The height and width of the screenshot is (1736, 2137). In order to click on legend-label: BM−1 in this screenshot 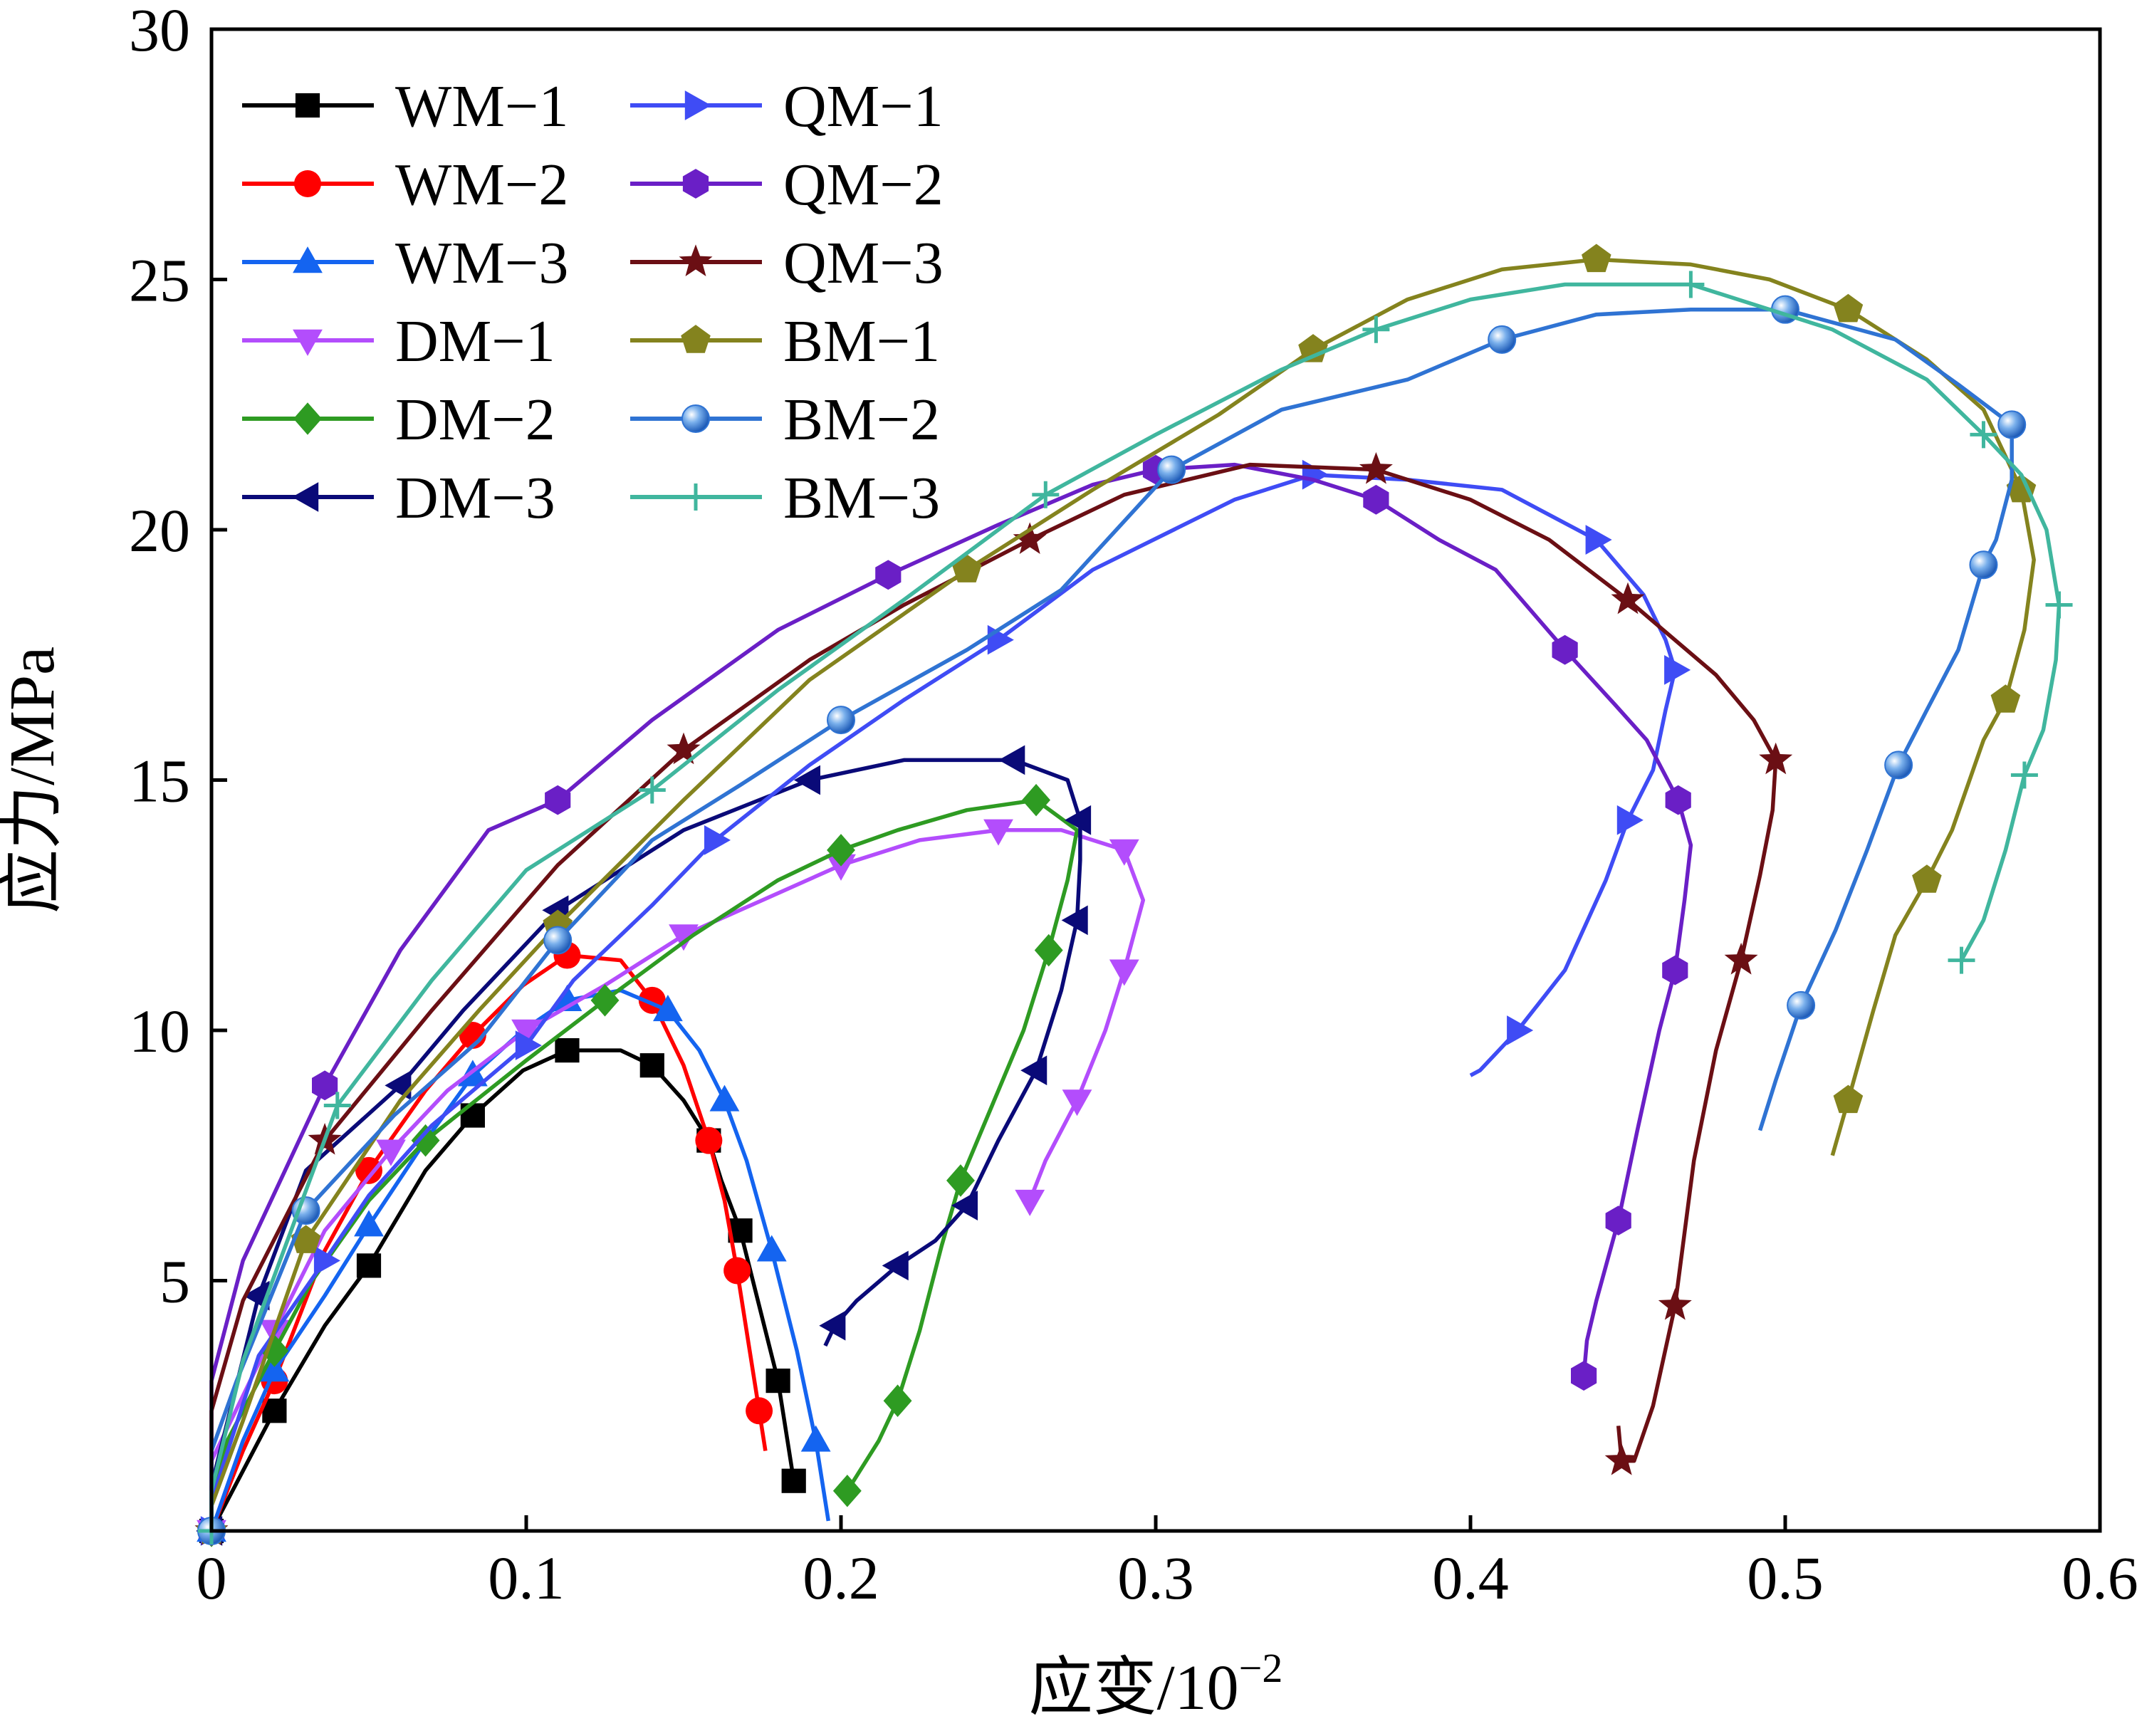, I will do `click(861, 342)`.